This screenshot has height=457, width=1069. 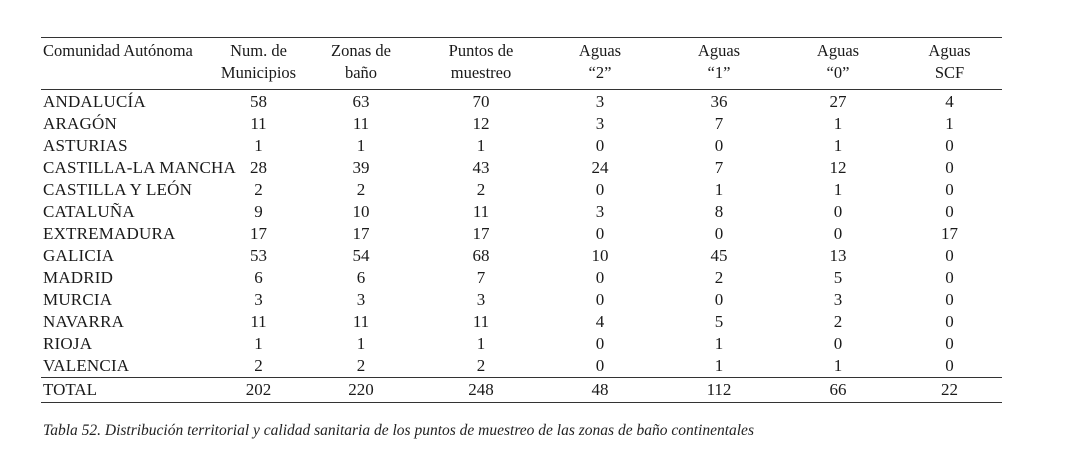 I want to click on column-header-aguas-scf: Aguas SCF, so click(x=949, y=63).